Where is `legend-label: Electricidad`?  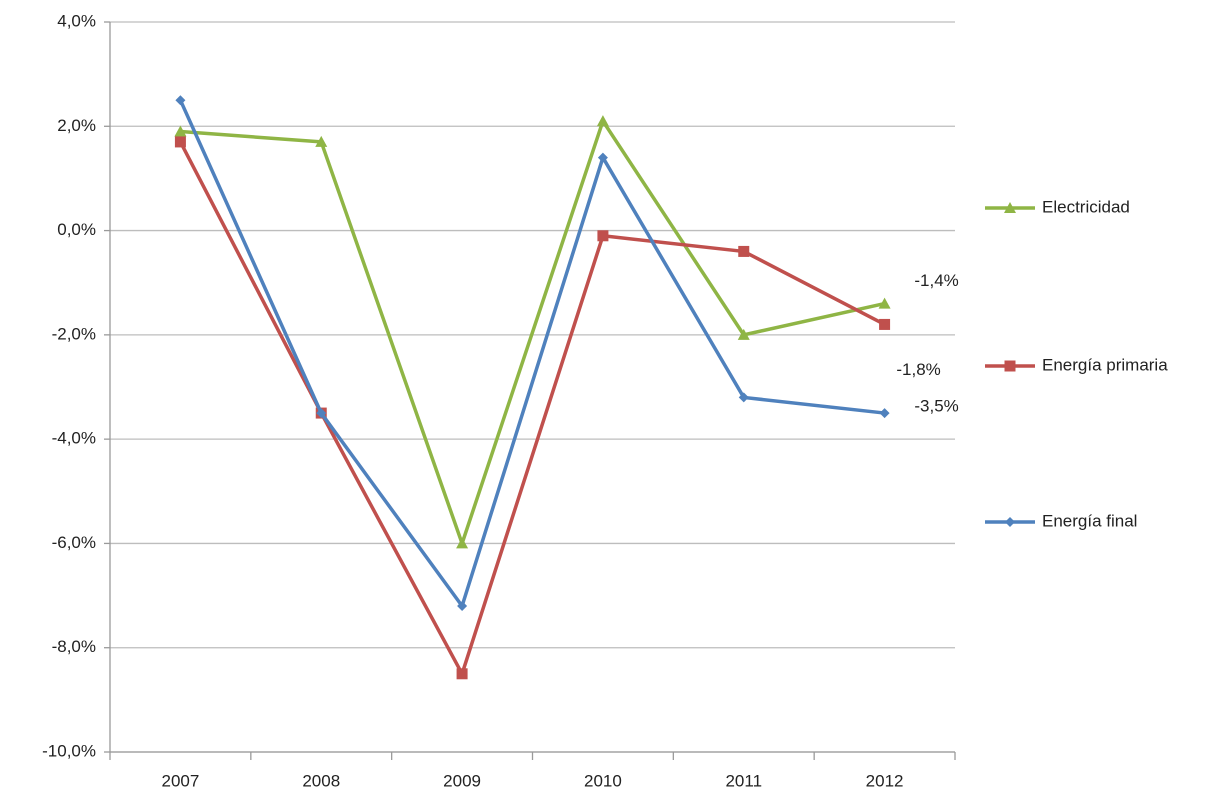 legend-label: Electricidad is located at coordinates (1086, 206).